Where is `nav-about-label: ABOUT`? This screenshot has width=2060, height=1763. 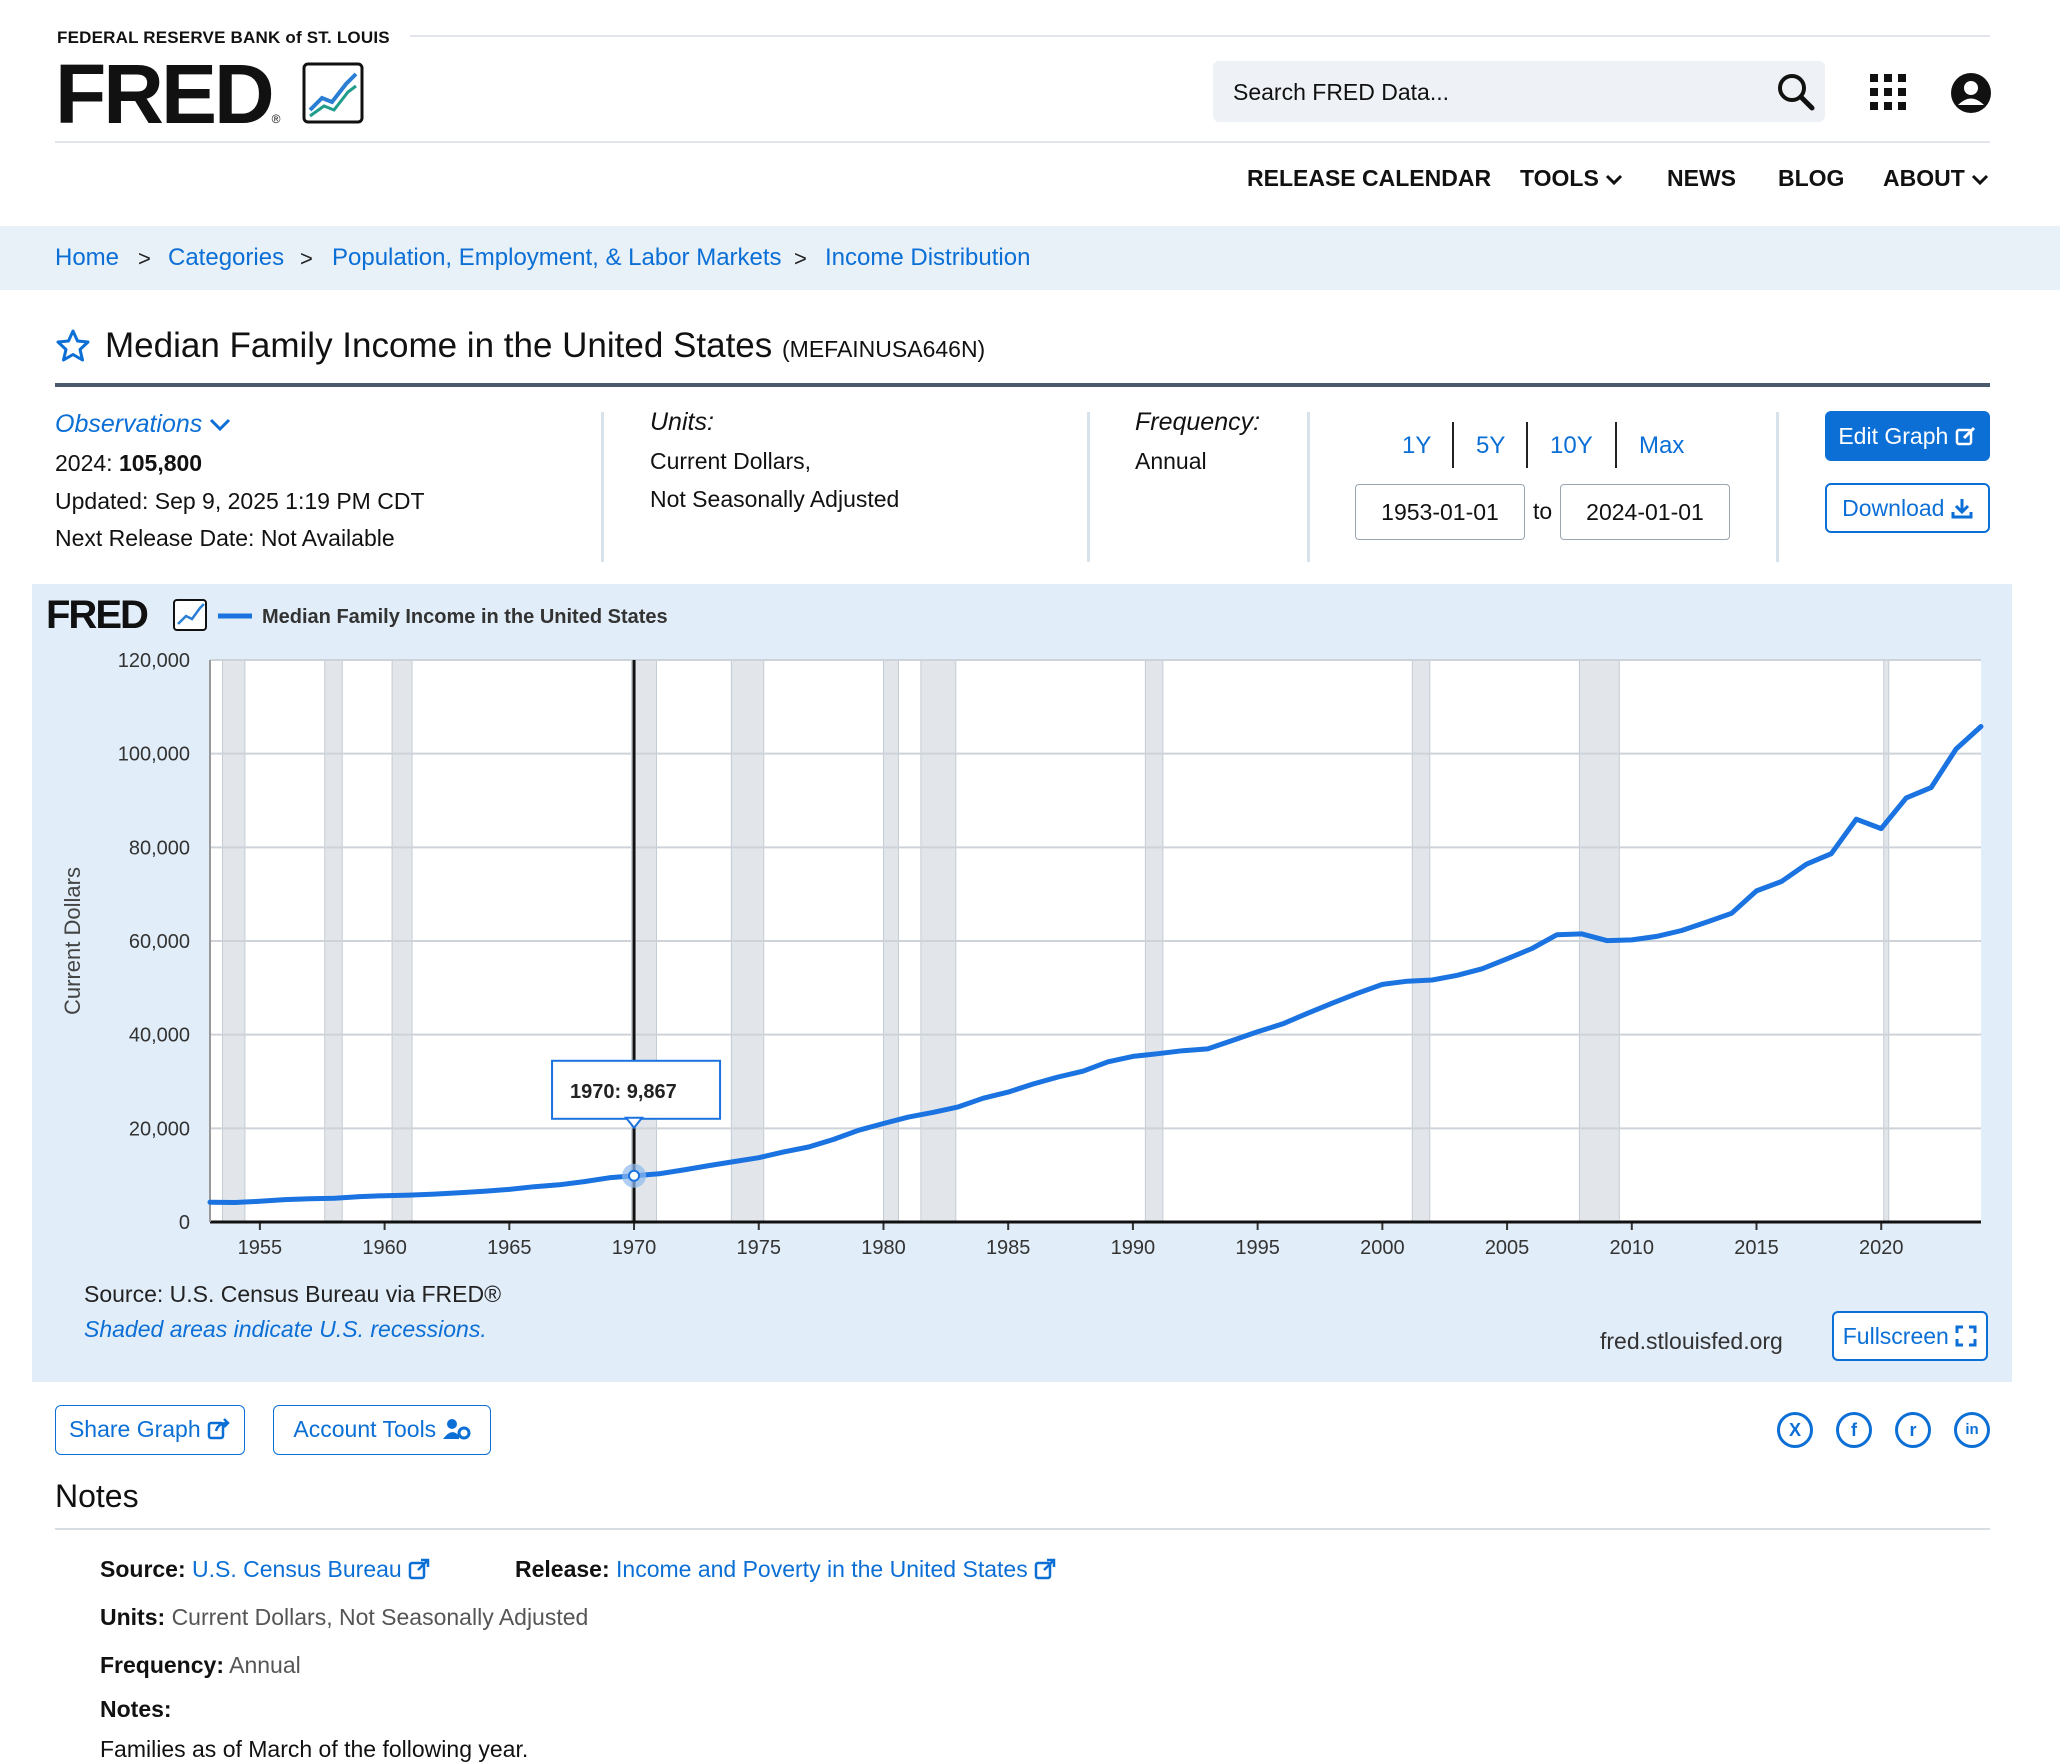 nav-about-label: ABOUT is located at coordinates (1924, 178).